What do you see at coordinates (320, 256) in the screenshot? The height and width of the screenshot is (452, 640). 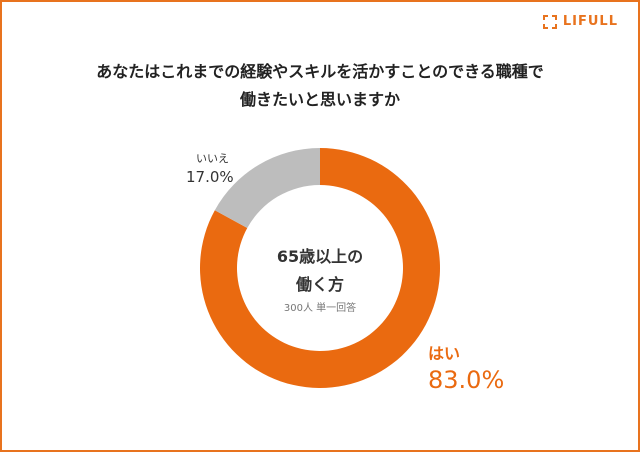 I see `center-line-1: 65歳以上の` at bounding box center [320, 256].